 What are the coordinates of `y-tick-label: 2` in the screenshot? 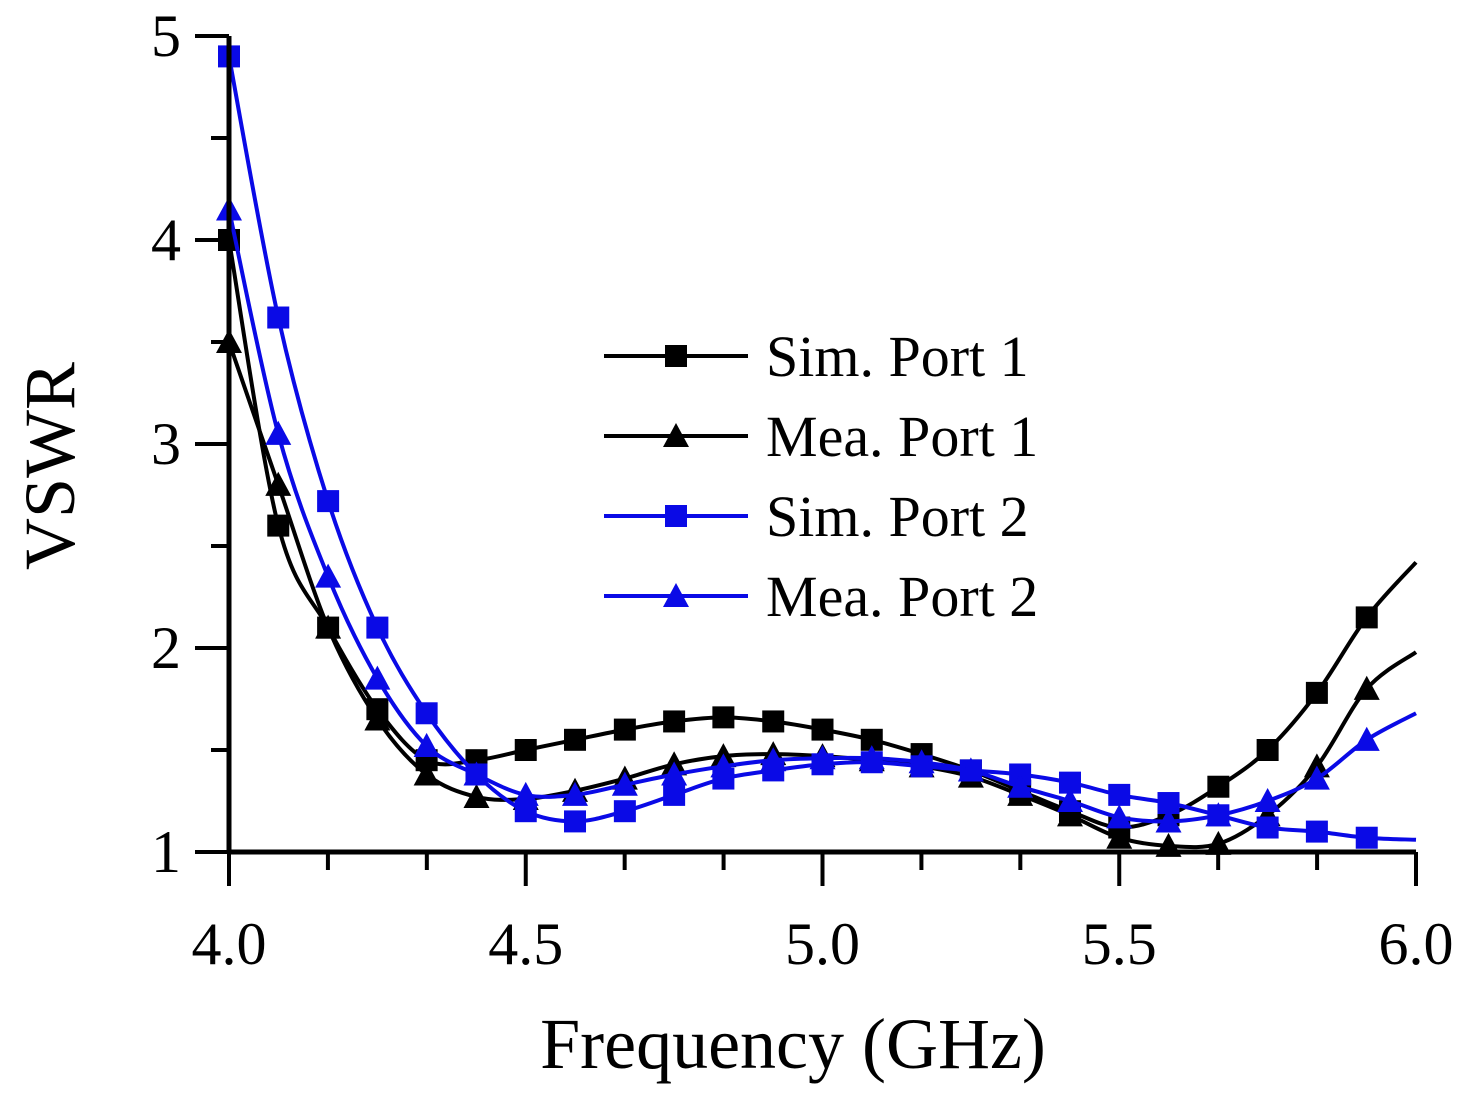 It's located at (166, 648).